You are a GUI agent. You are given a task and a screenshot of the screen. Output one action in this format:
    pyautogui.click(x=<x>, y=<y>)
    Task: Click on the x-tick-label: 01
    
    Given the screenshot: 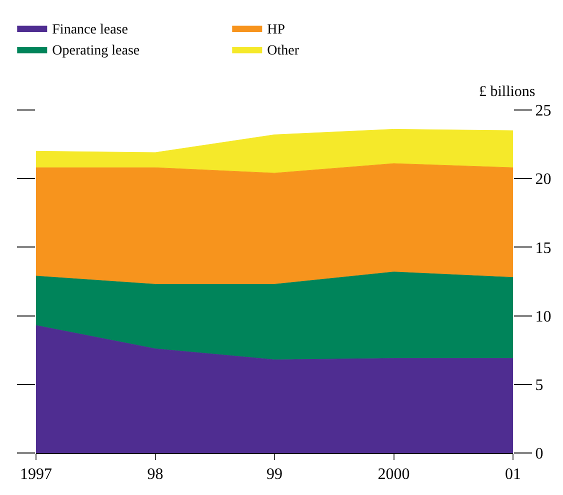 What is the action you would take?
    pyautogui.click(x=513, y=475)
    